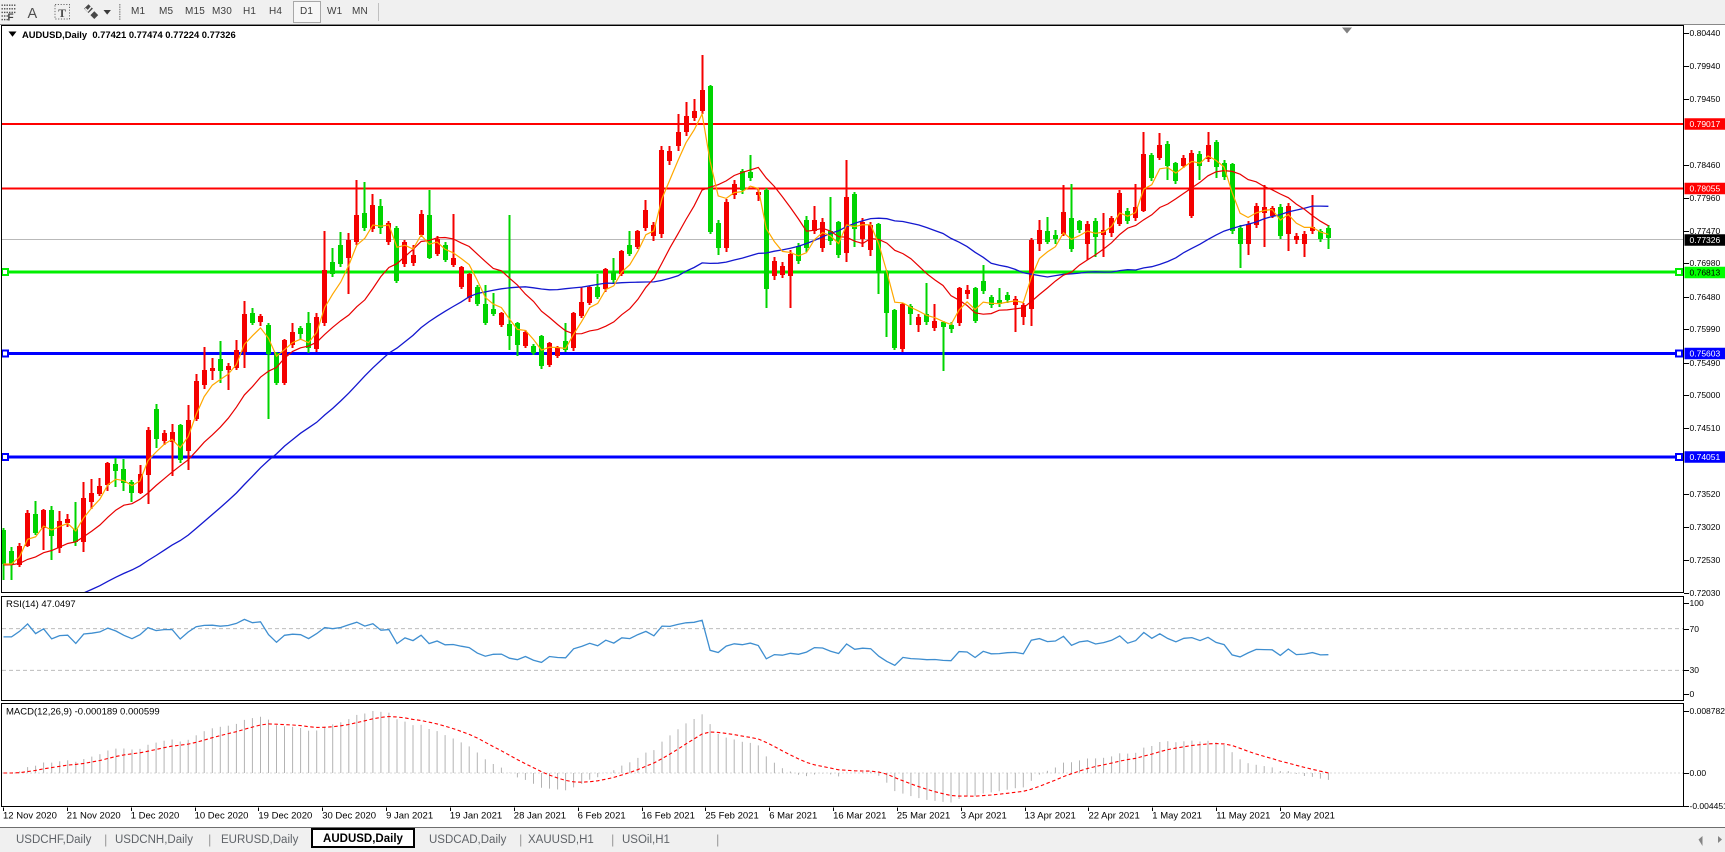 This screenshot has width=1725, height=852. Describe the element at coordinates (1705, 263) in the screenshot. I see `svg-text: 0.76980` at that location.